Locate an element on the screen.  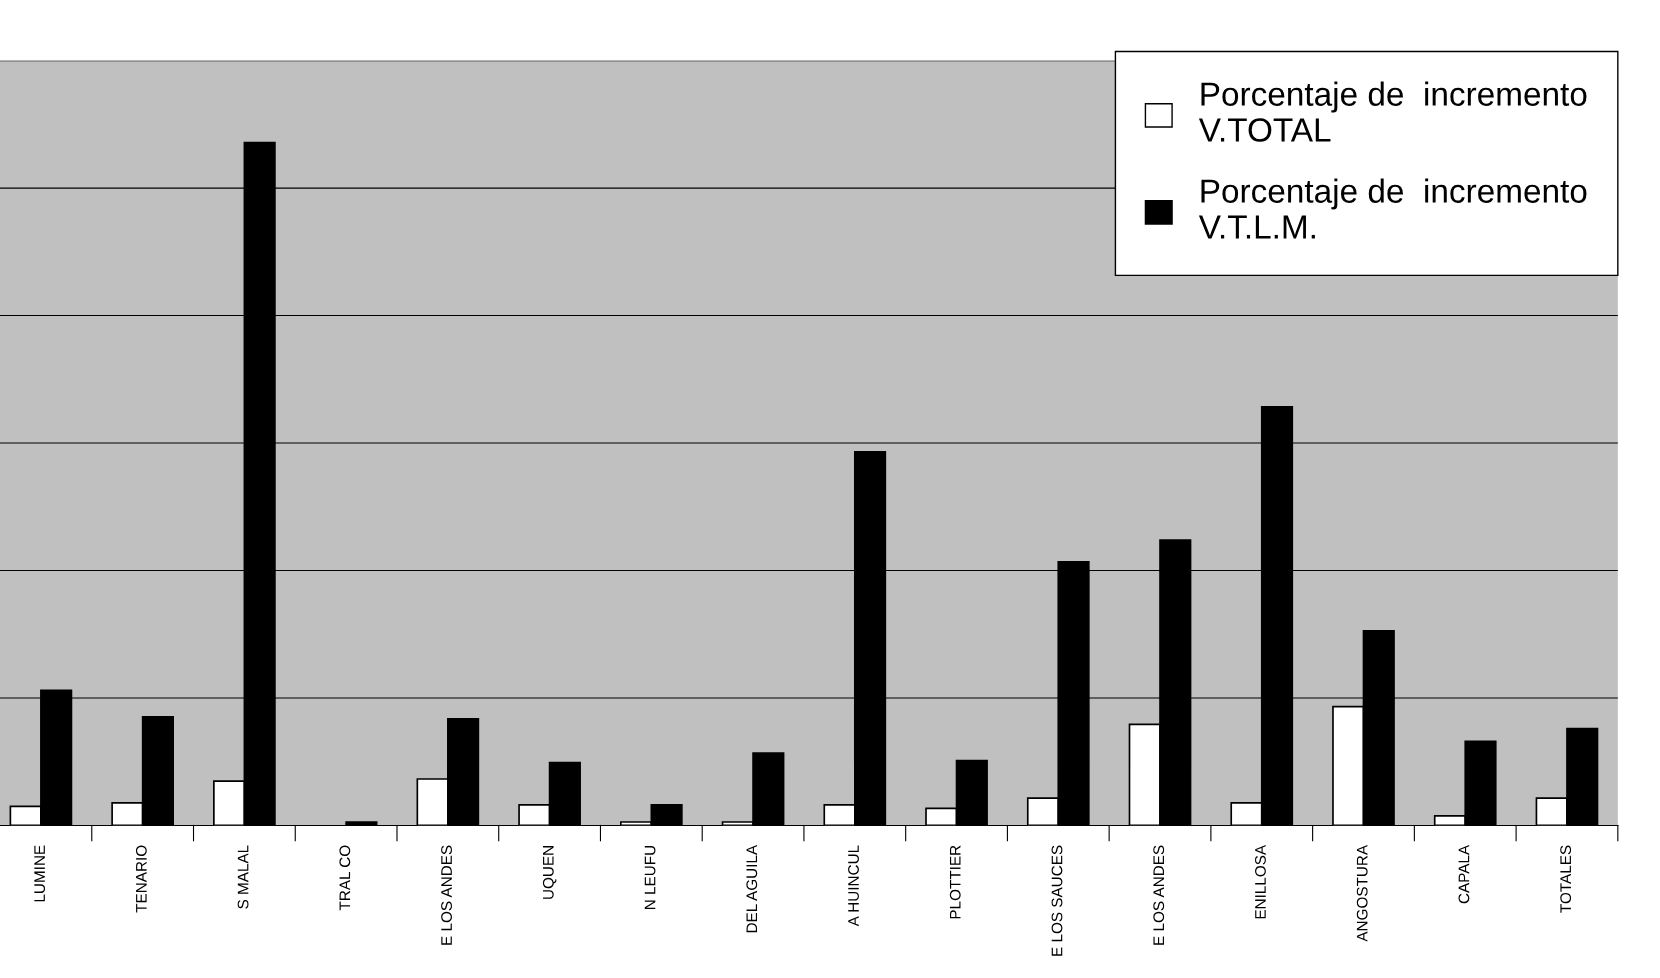
x-tick-label: PLOTTIER is located at coordinates (955, 882).